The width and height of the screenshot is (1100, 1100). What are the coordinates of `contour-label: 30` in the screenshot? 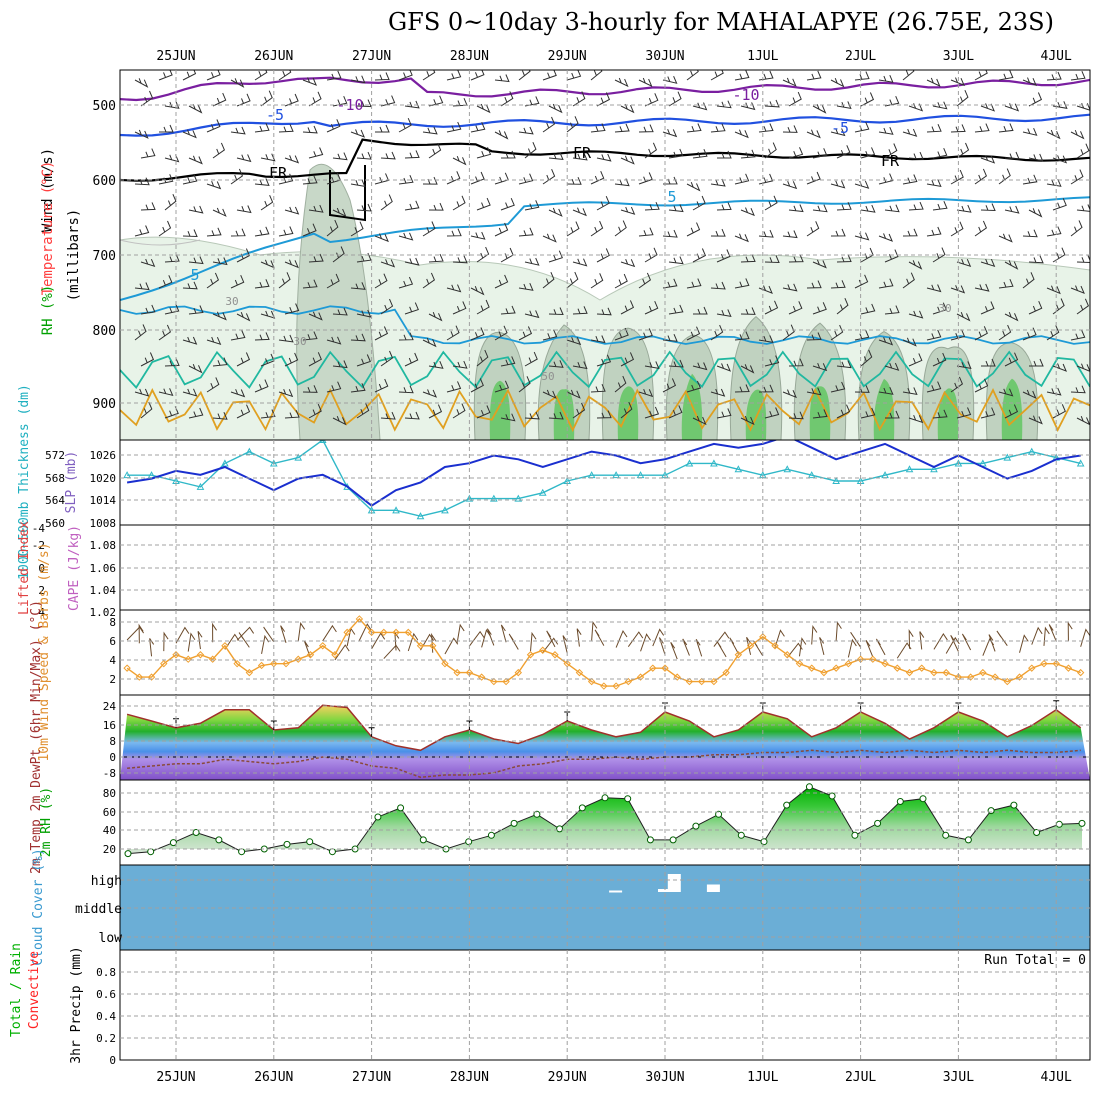 It's located at (299, 341).